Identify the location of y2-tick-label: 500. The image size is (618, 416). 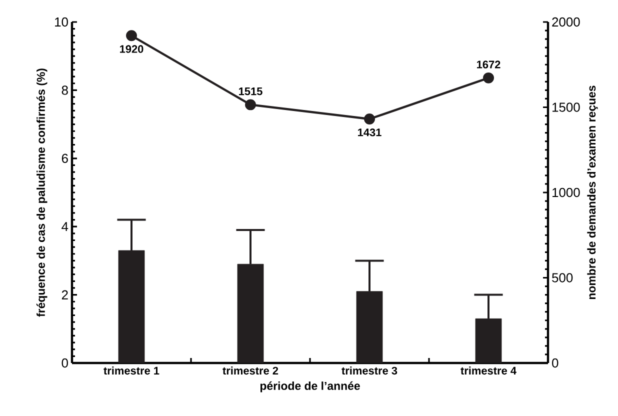
(562, 277).